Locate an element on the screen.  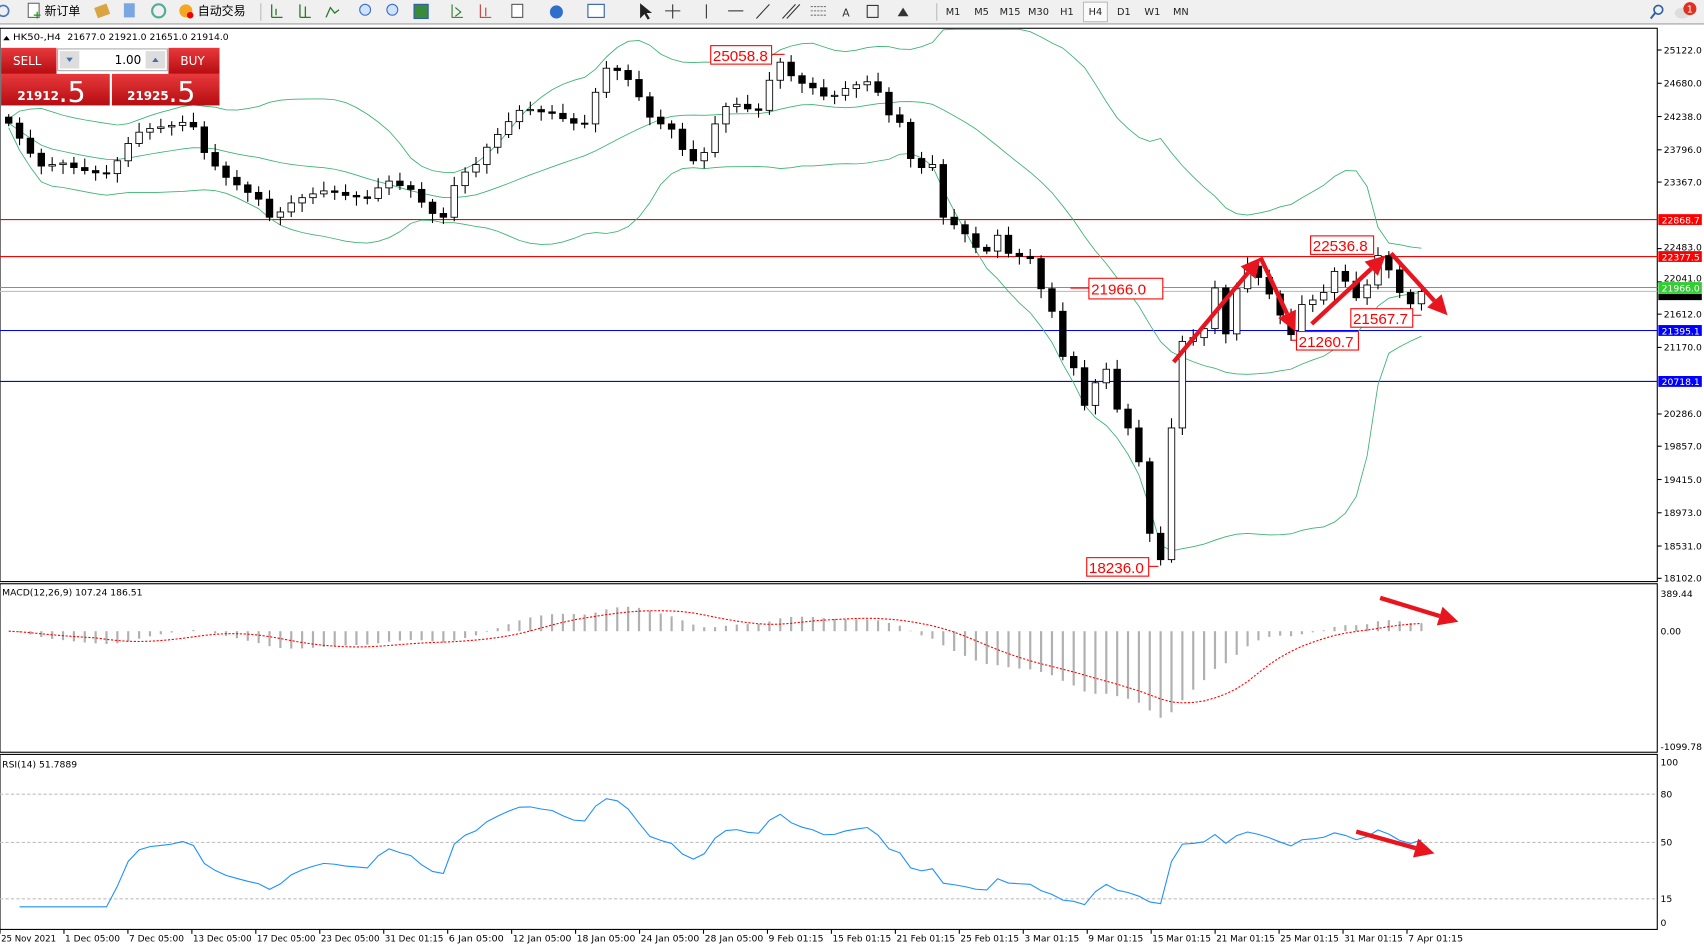
notification-badge is located at coordinates (1690, 9).